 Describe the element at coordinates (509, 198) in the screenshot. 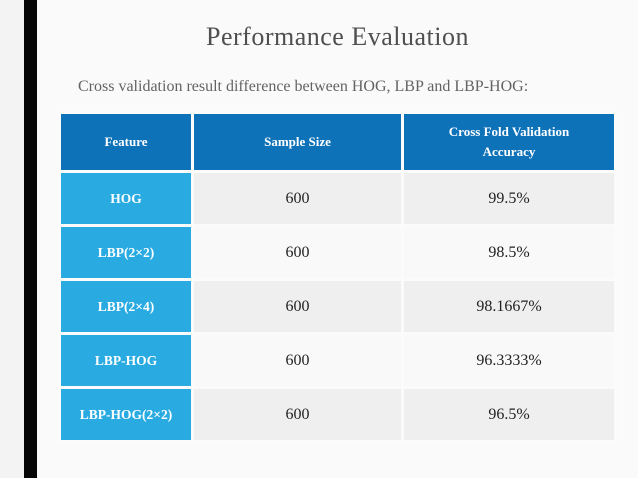

I see `accuracy-cell: 99.5%` at that location.